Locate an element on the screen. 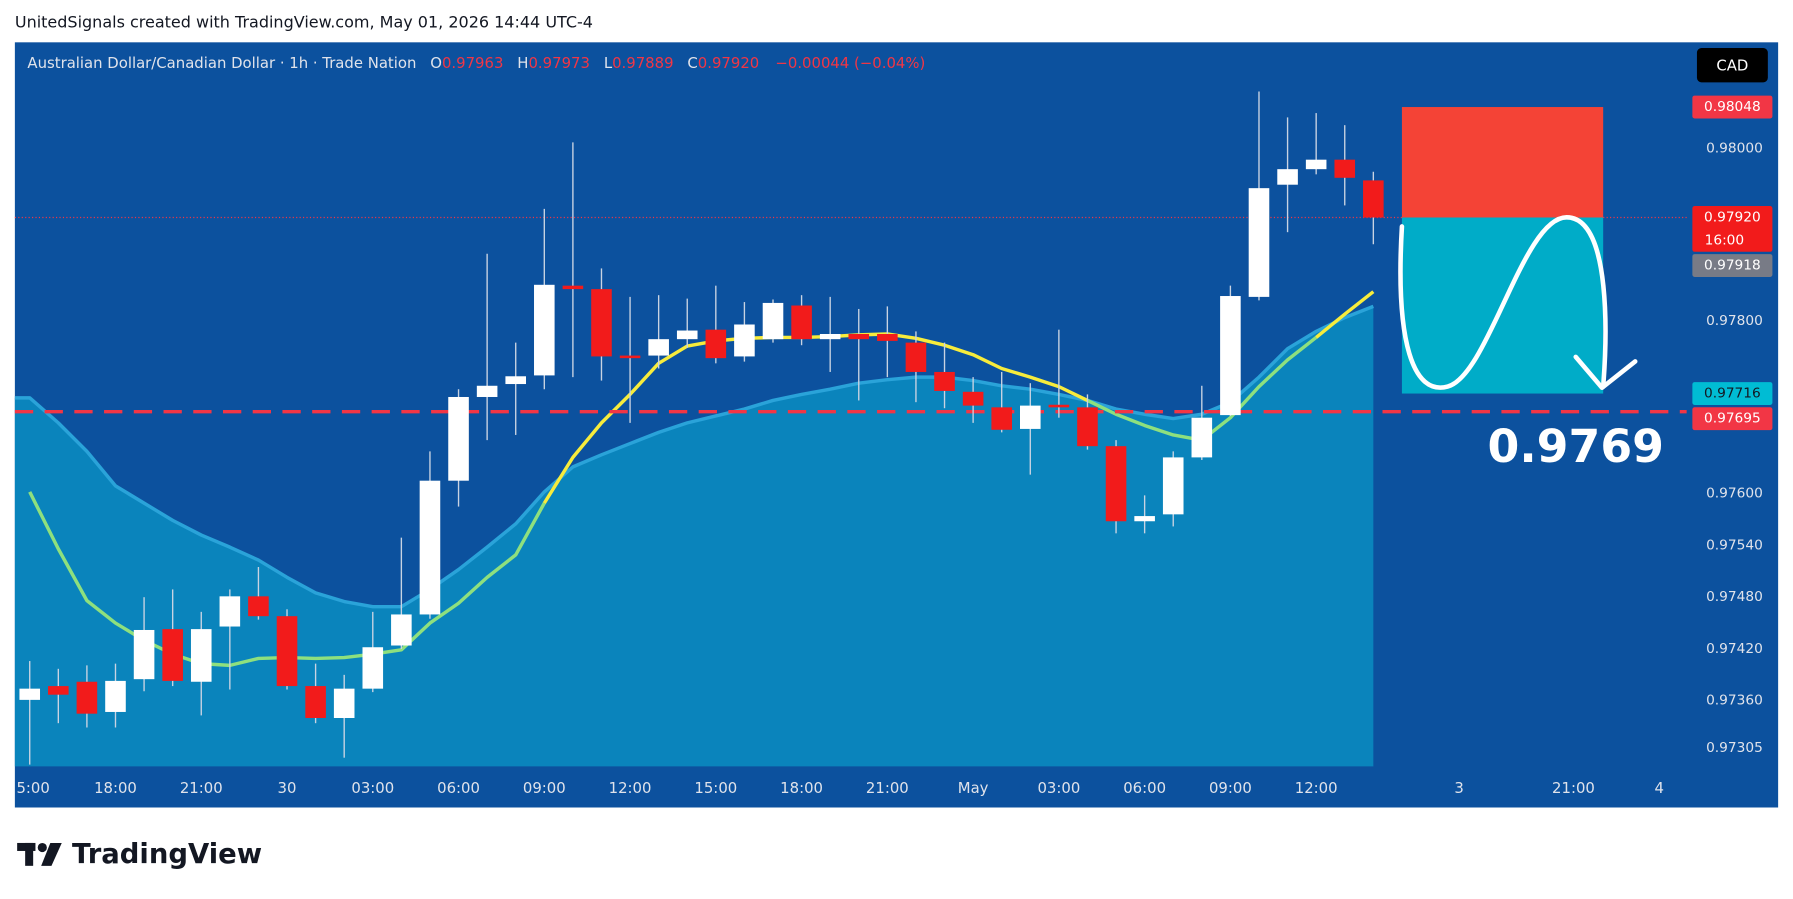  price-tag-label: 0.97920 is located at coordinates (1732, 217).